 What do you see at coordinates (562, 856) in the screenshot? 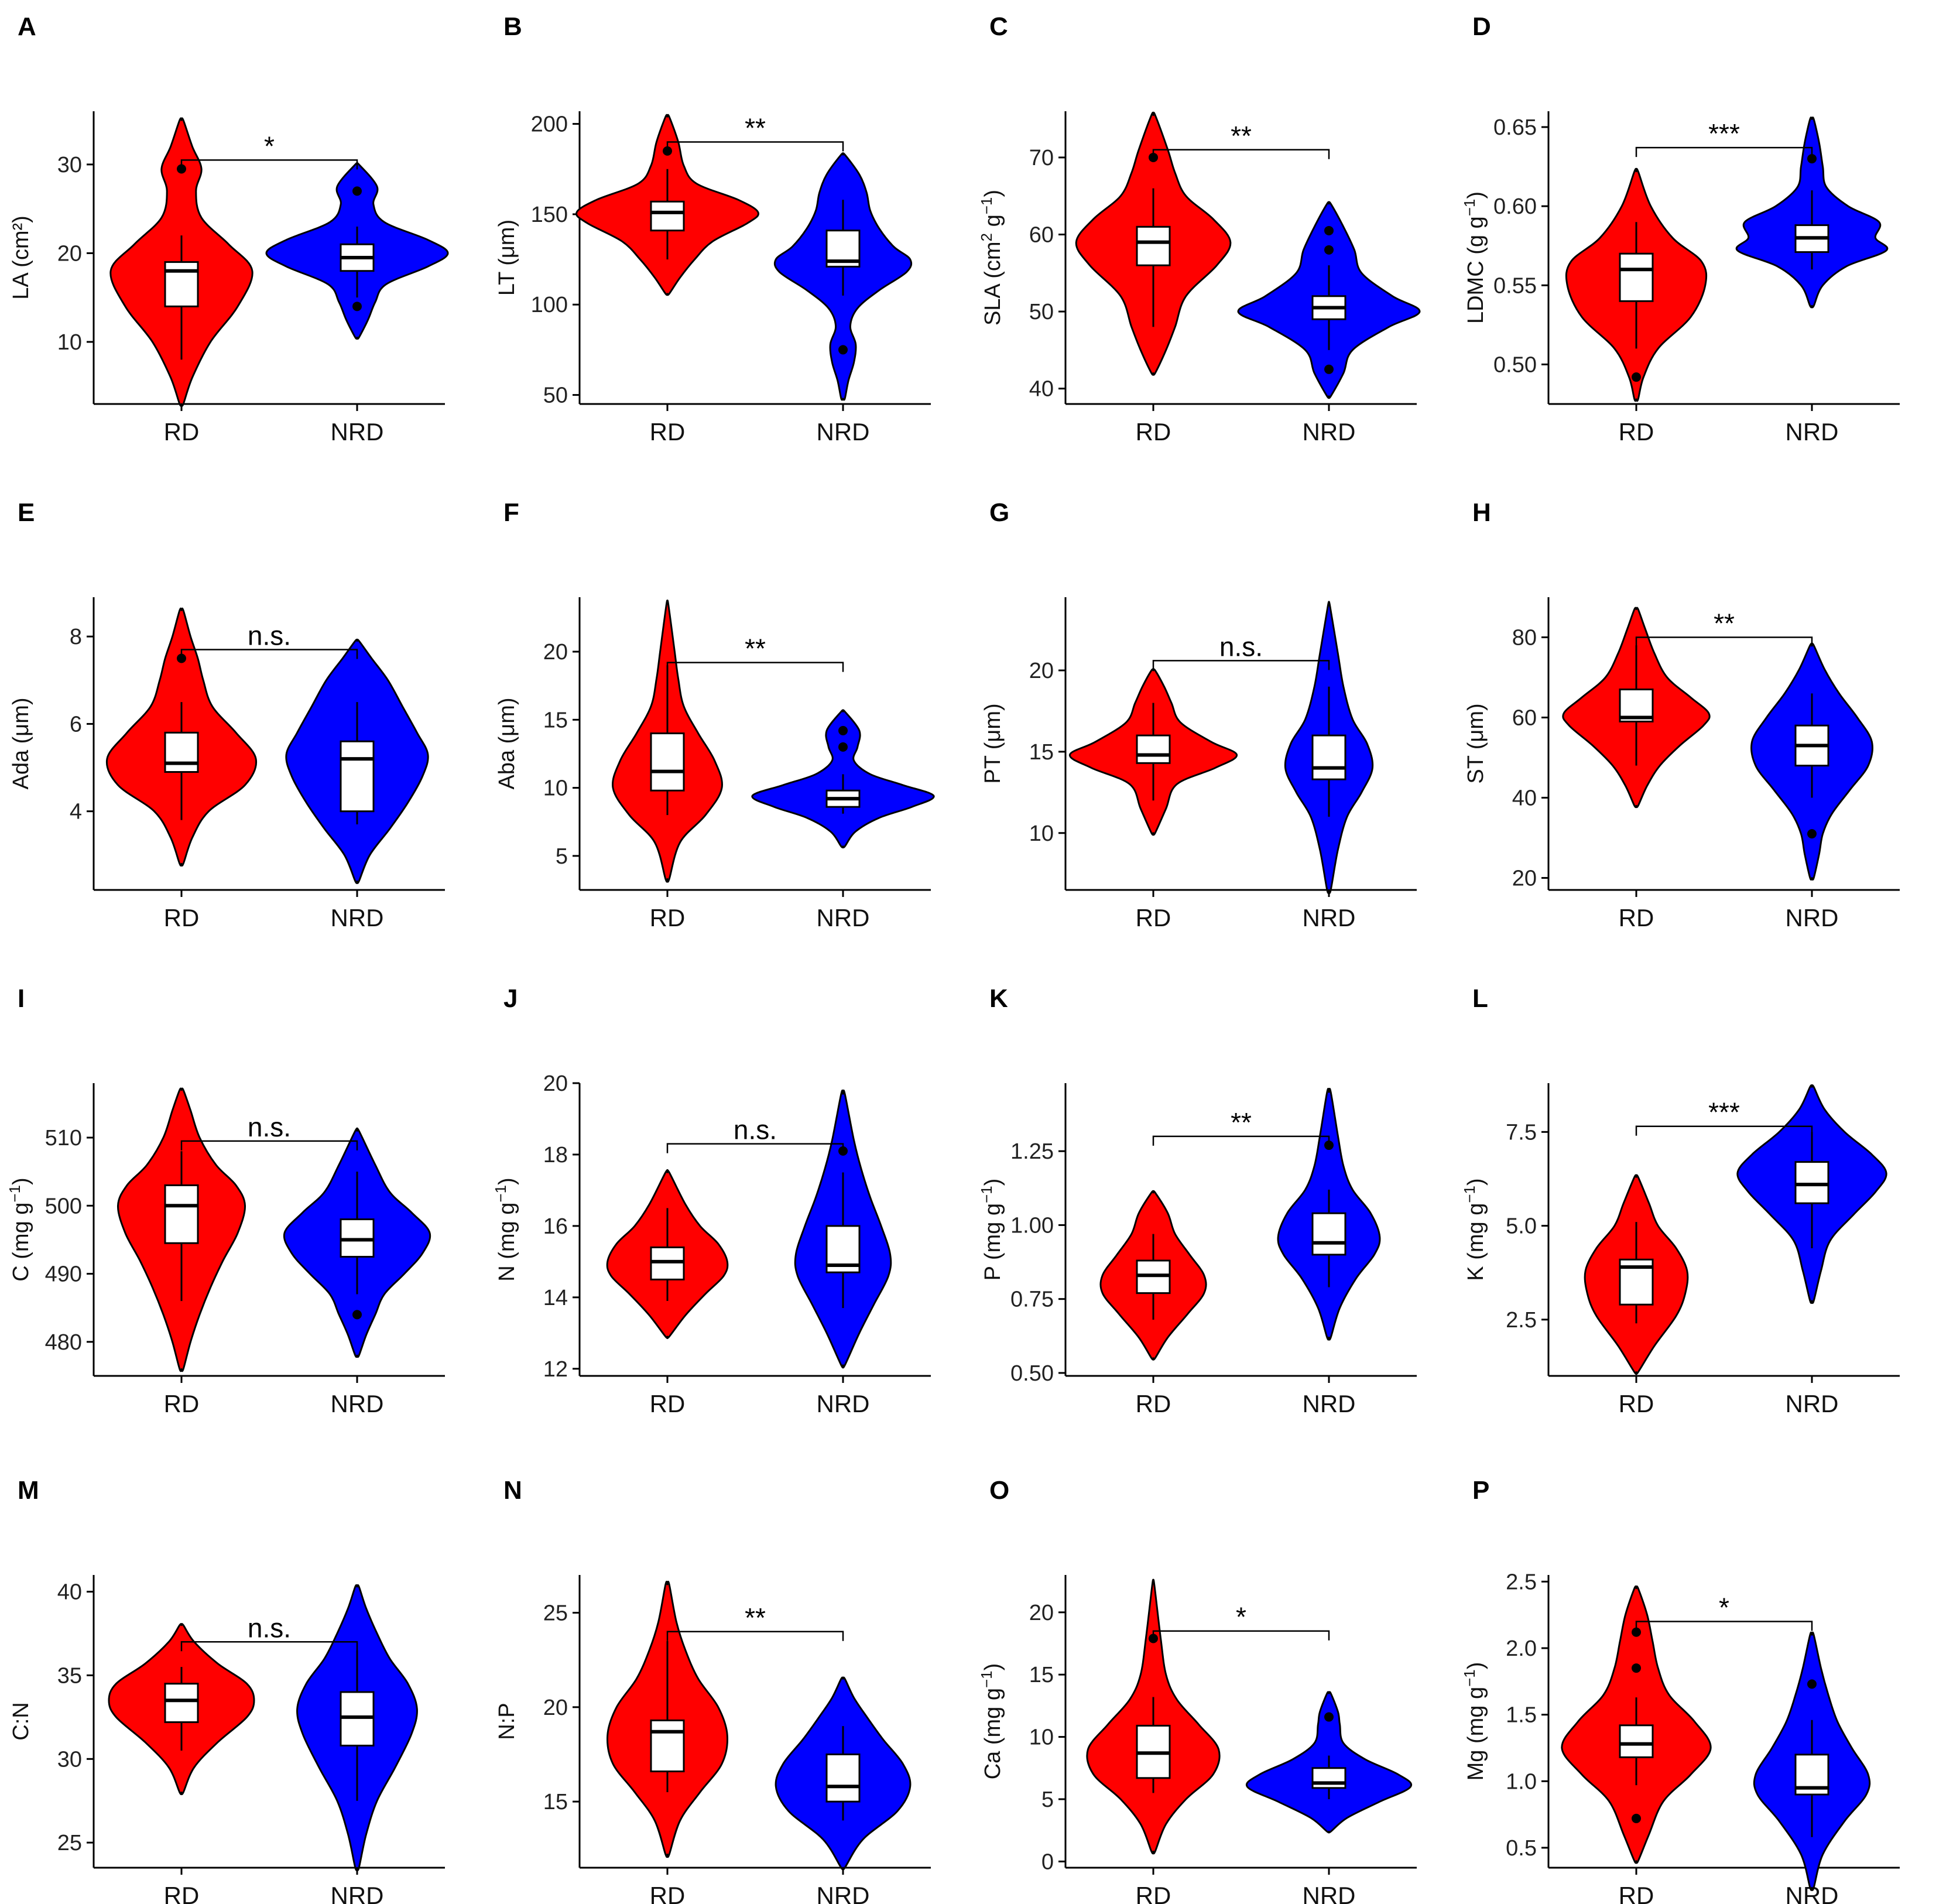
I see `y-tick-label: 5` at bounding box center [562, 856].